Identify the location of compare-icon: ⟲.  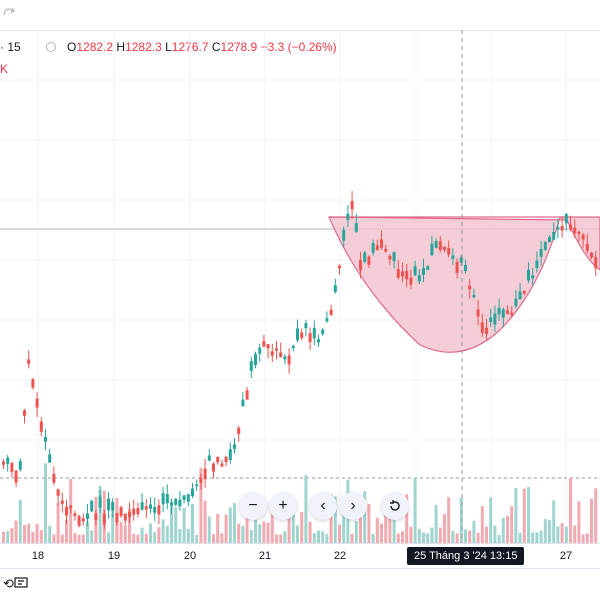
(8, 583).